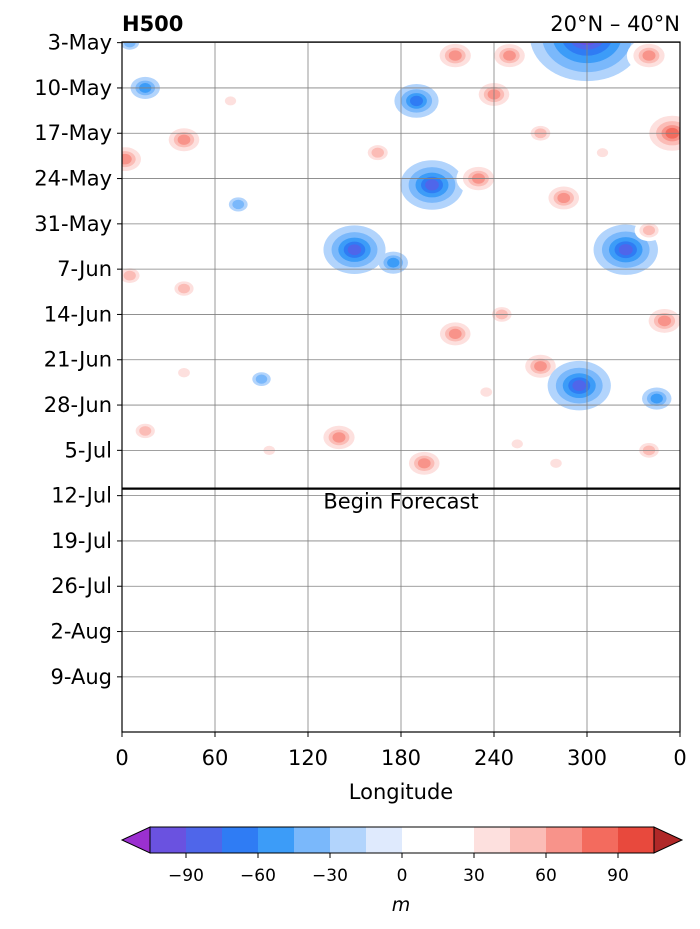 This screenshot has height=929, width=700. I want to click on y-tick-label: 26-Jul, so click(81, 586).